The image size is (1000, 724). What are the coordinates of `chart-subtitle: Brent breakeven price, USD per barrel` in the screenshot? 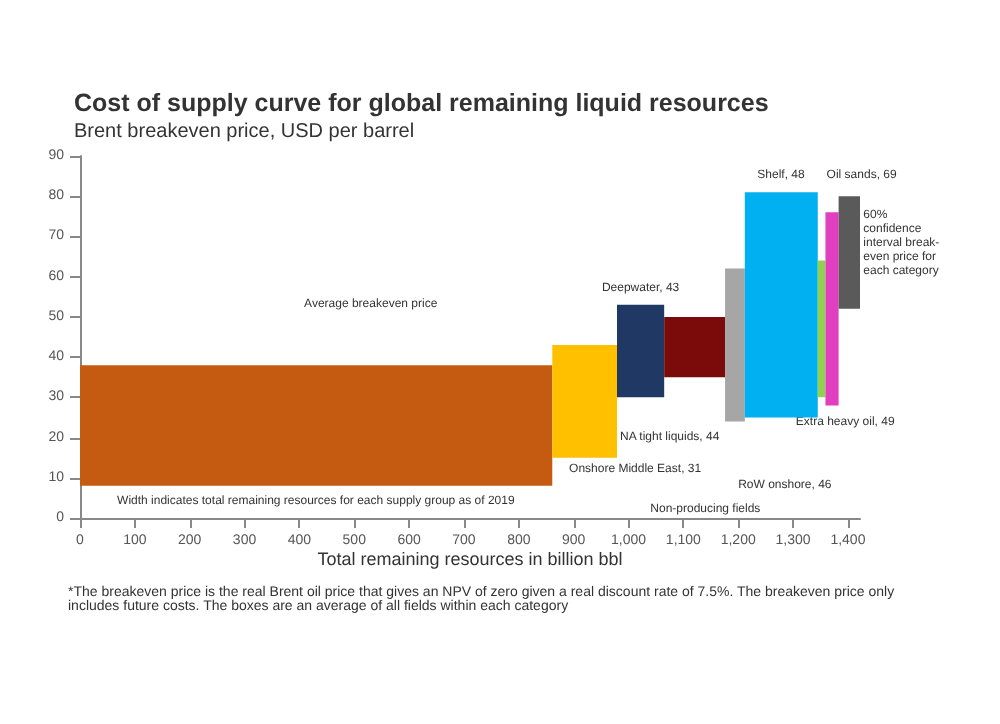 It's located at (244, 132).